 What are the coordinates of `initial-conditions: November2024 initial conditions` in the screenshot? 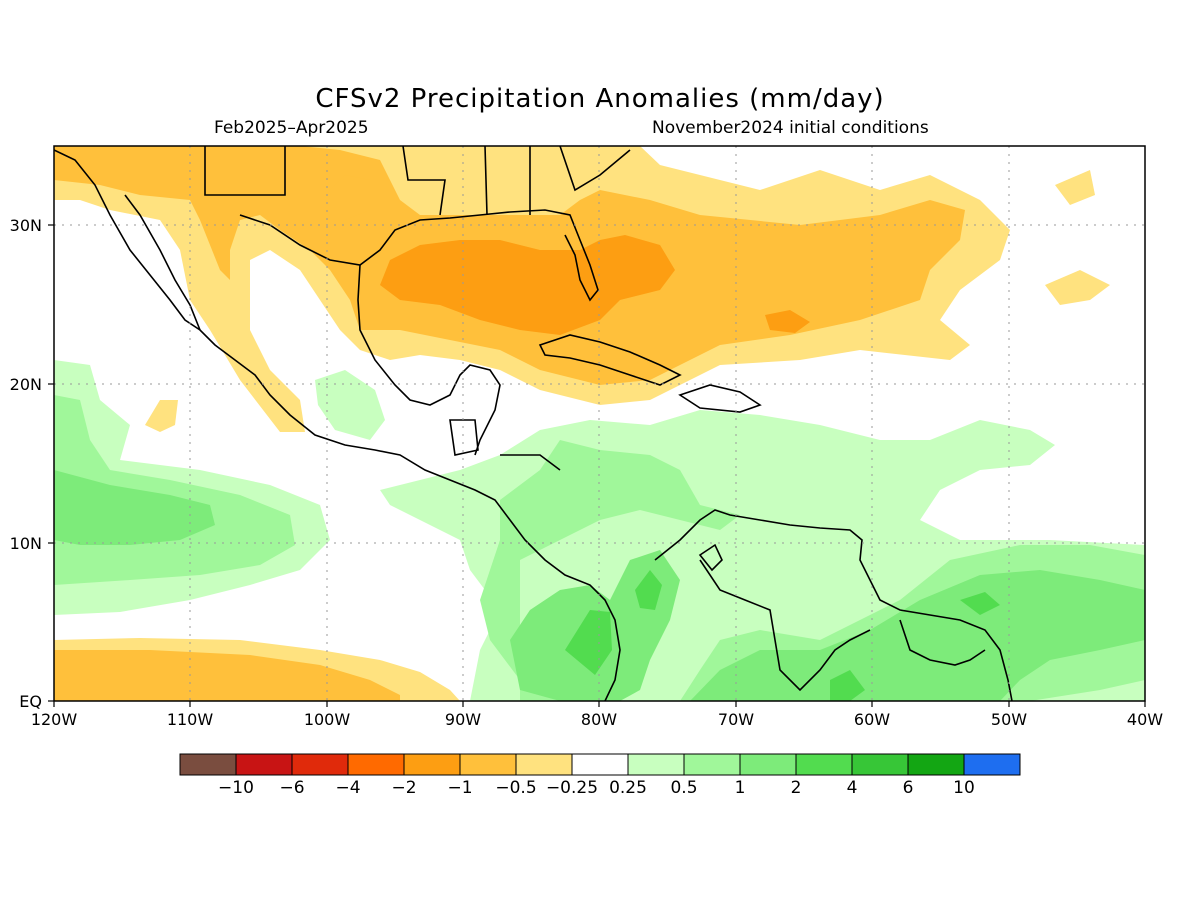 It's located at (790, 128).